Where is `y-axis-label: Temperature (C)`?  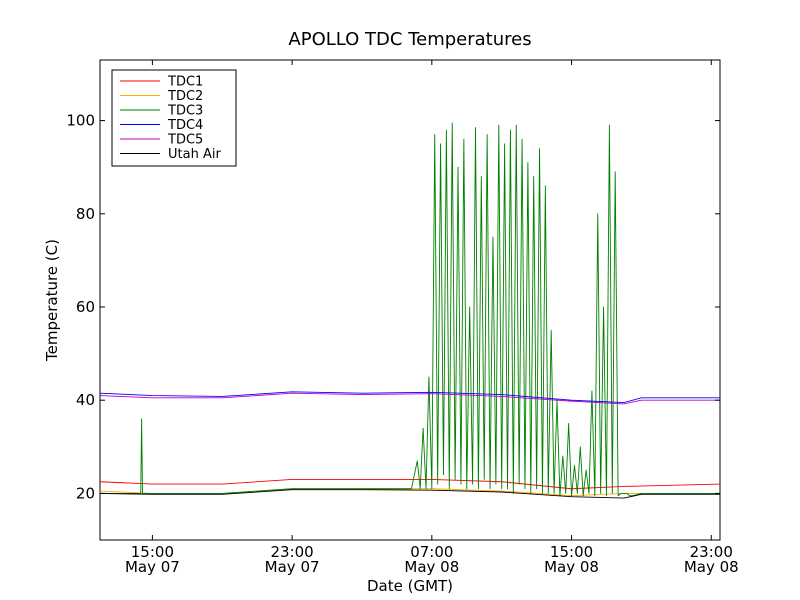 y-axis-label: Temperature (C) is located at coordinates (52, 300).